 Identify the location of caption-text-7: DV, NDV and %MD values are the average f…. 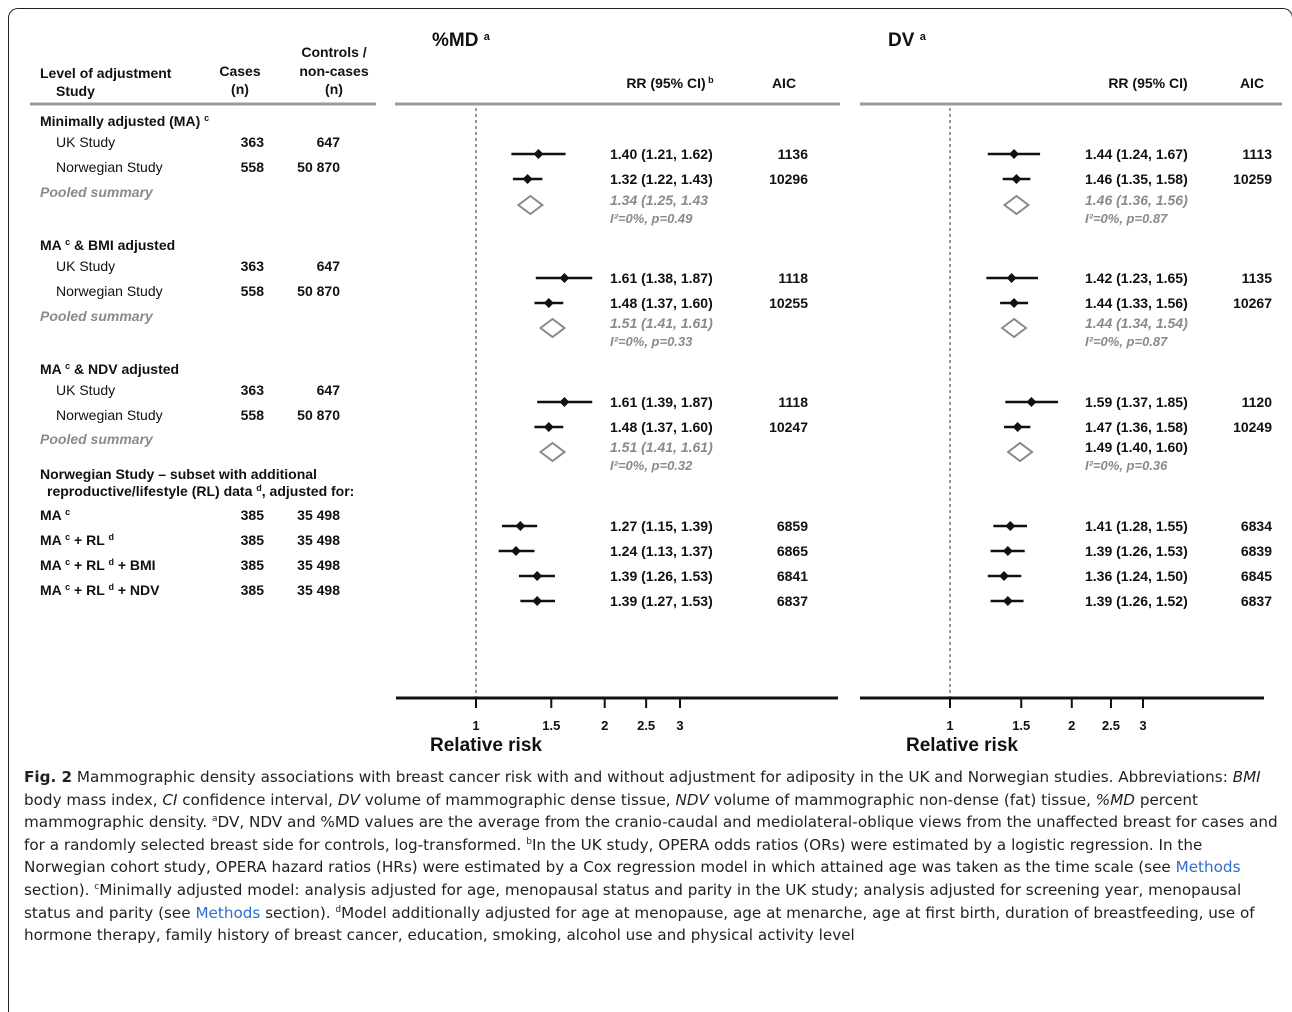
(651, 833).